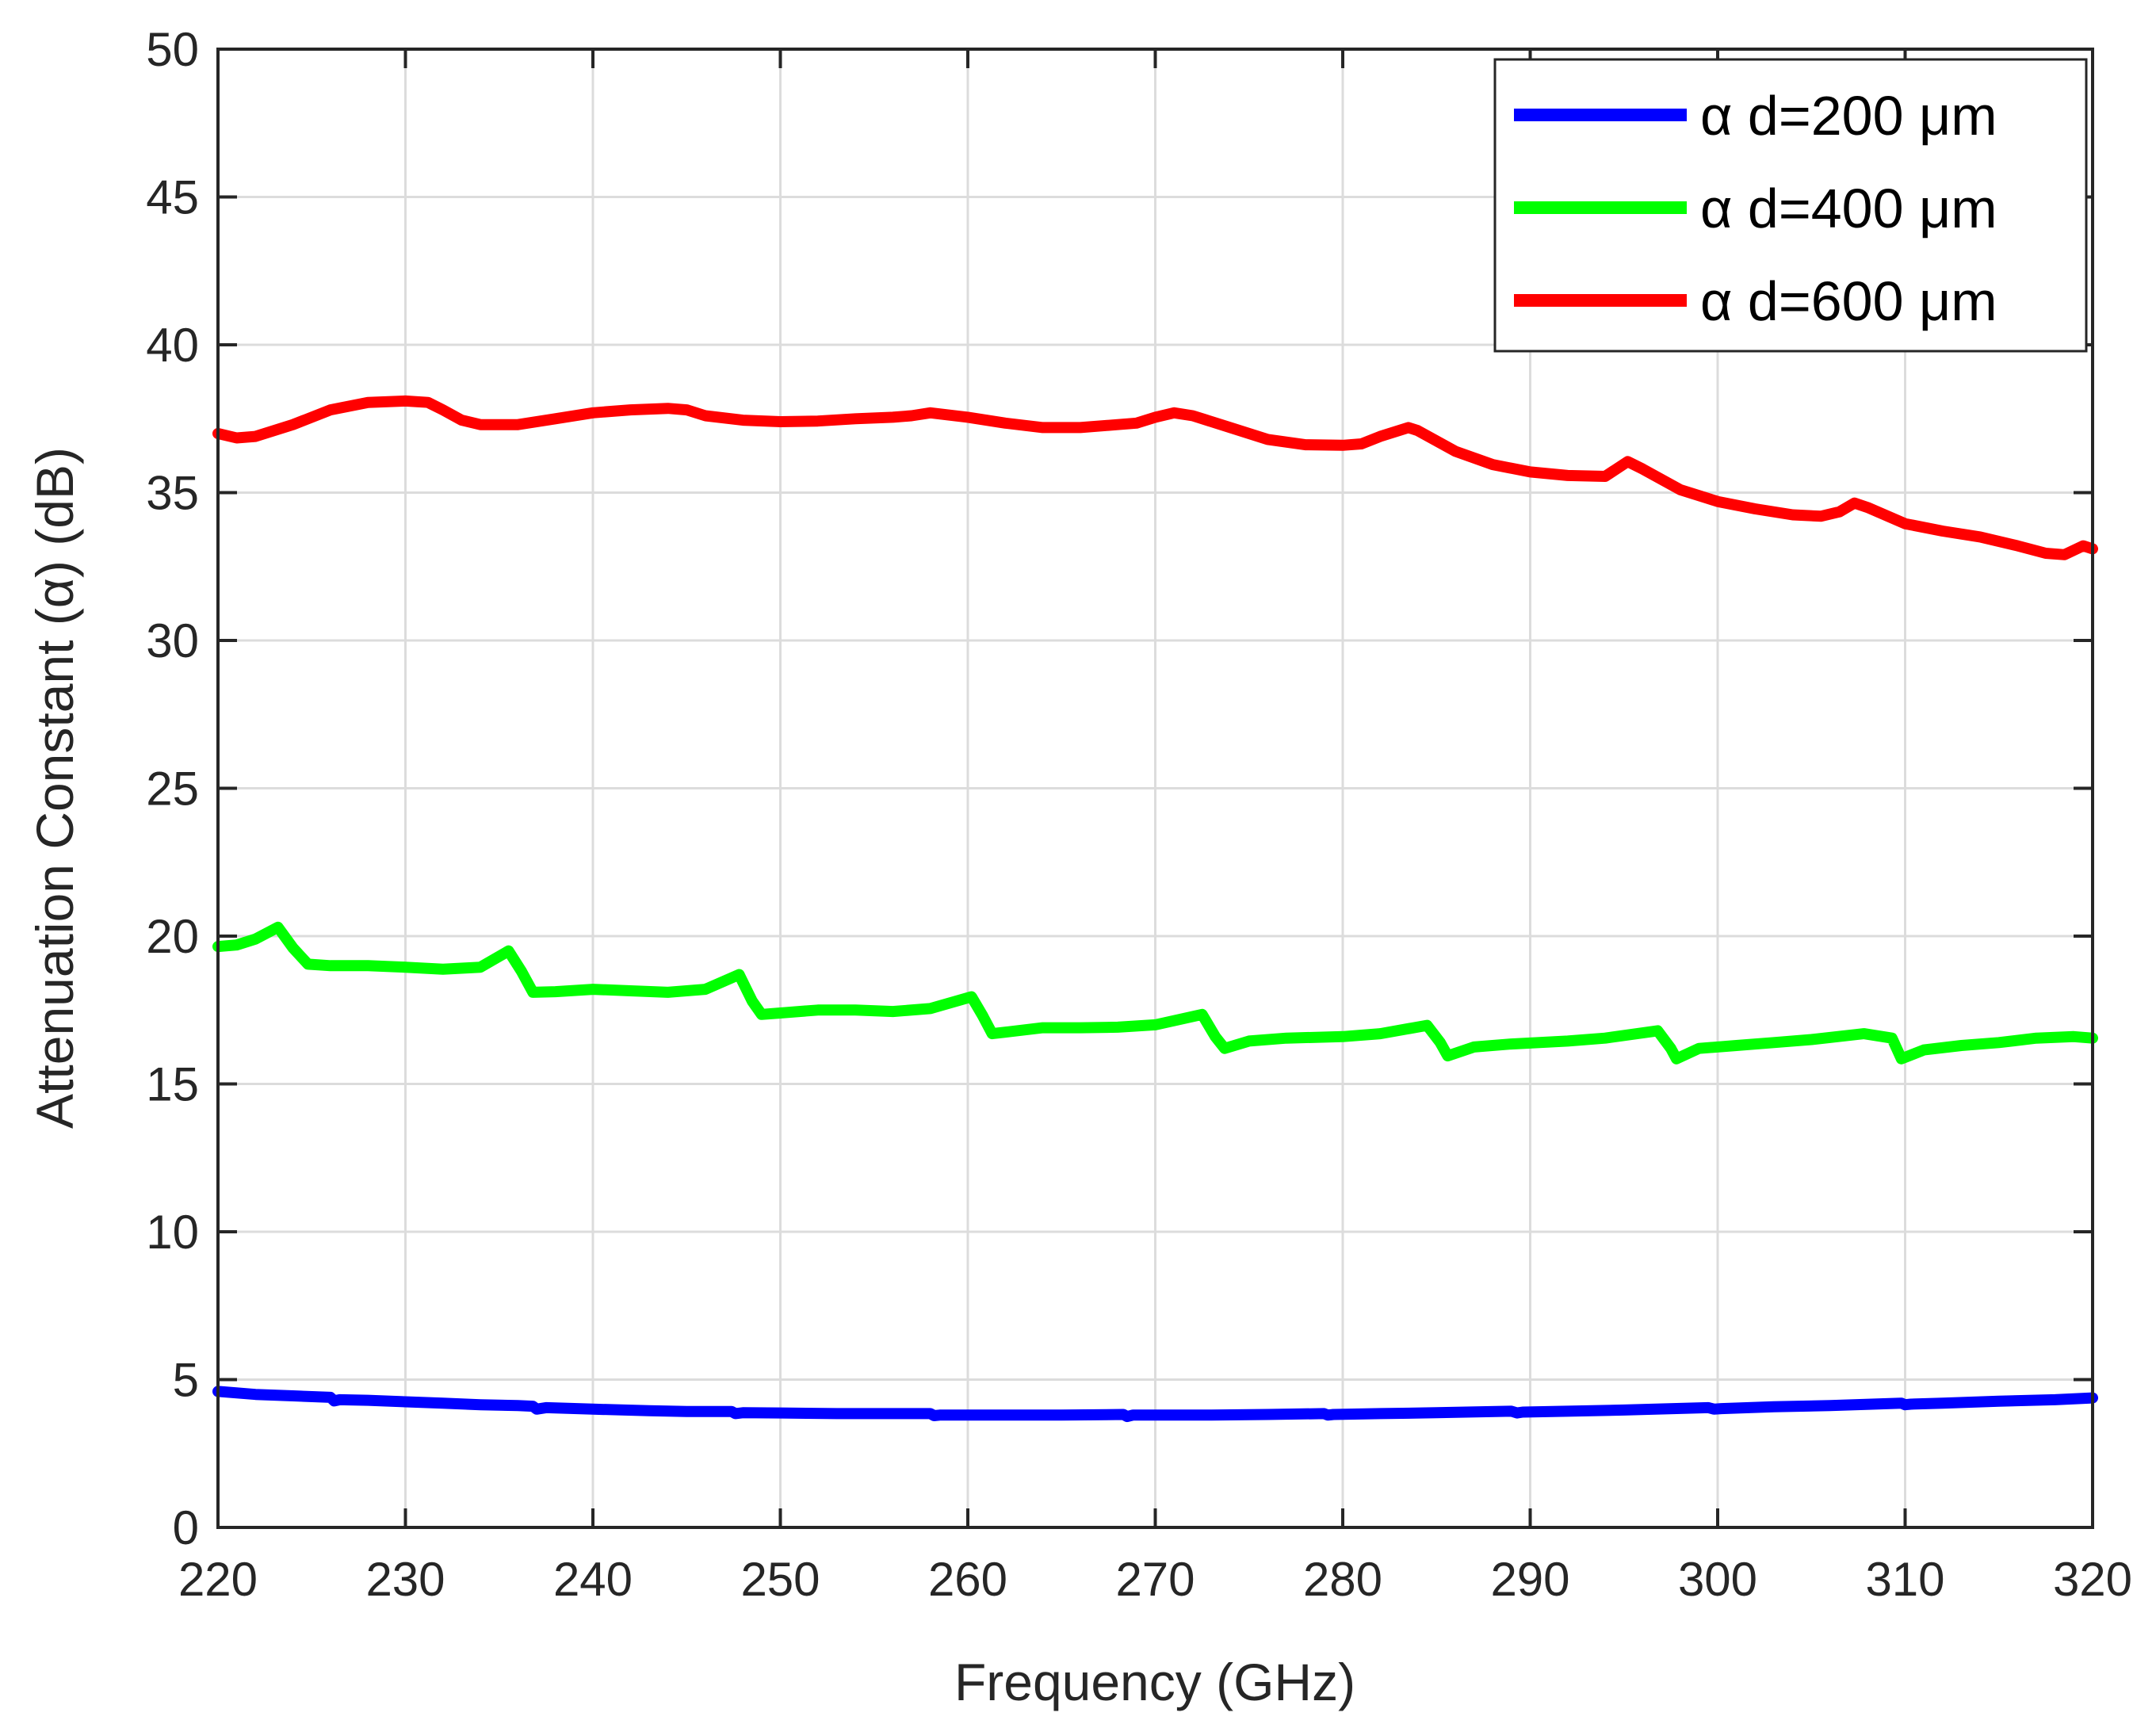 The image size is (2156, 1724). Describe the element at coordinates (172, 345) in the screenshot. I see `y-tick-label: 40` at that location.